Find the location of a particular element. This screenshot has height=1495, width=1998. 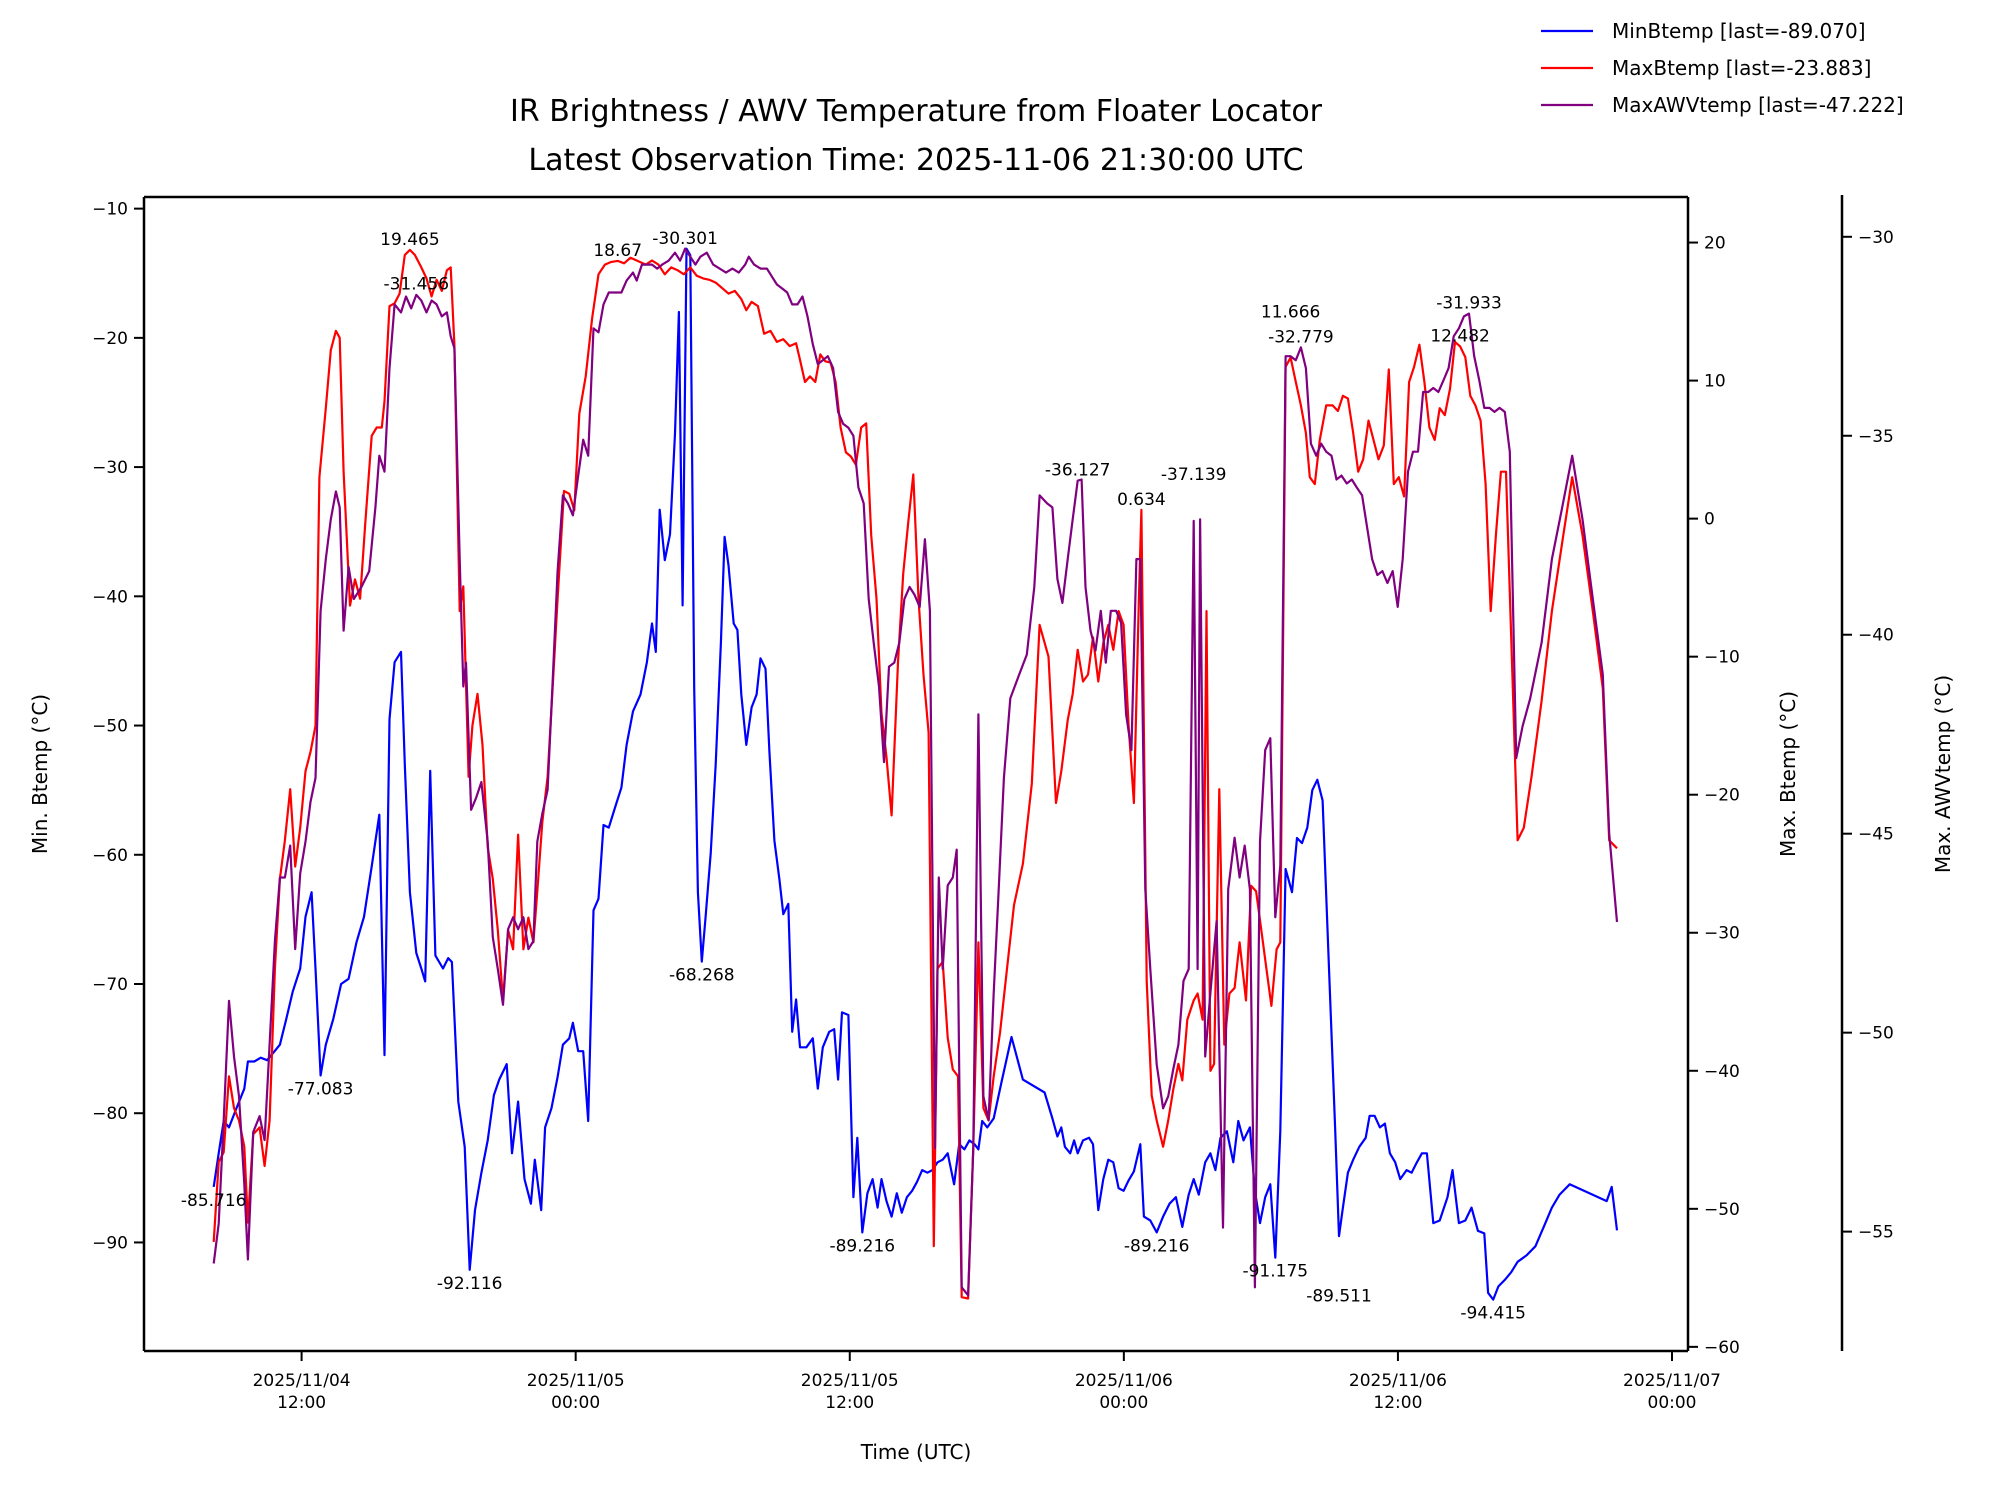

x-tick-label-5-1: 00:00 is located at coordinates (1672, 1403).